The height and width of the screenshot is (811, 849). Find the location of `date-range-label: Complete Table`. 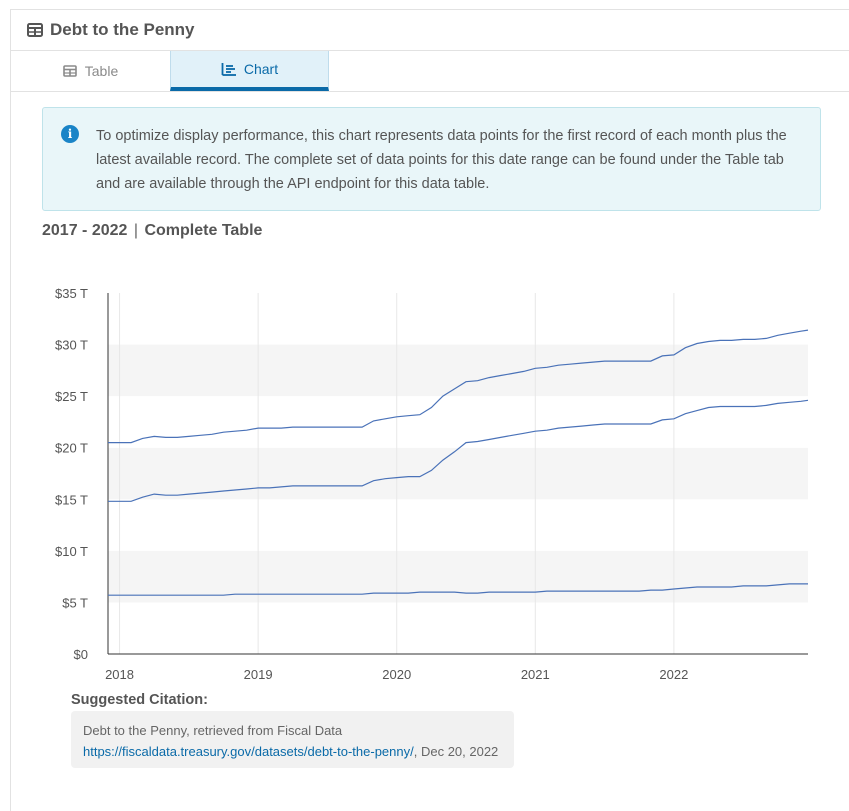

date-range-label: Complete Table is located at coordinates (203, 230).